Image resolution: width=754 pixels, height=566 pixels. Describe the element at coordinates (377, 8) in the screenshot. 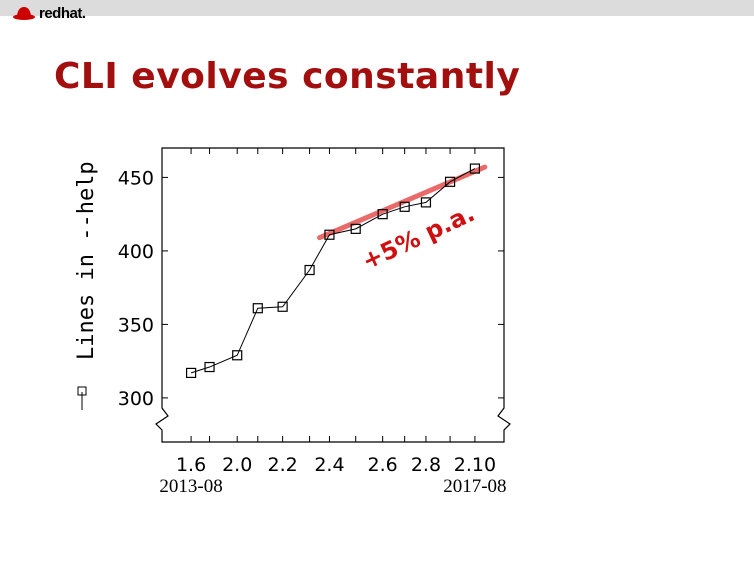

I see `top-bar` at that location.